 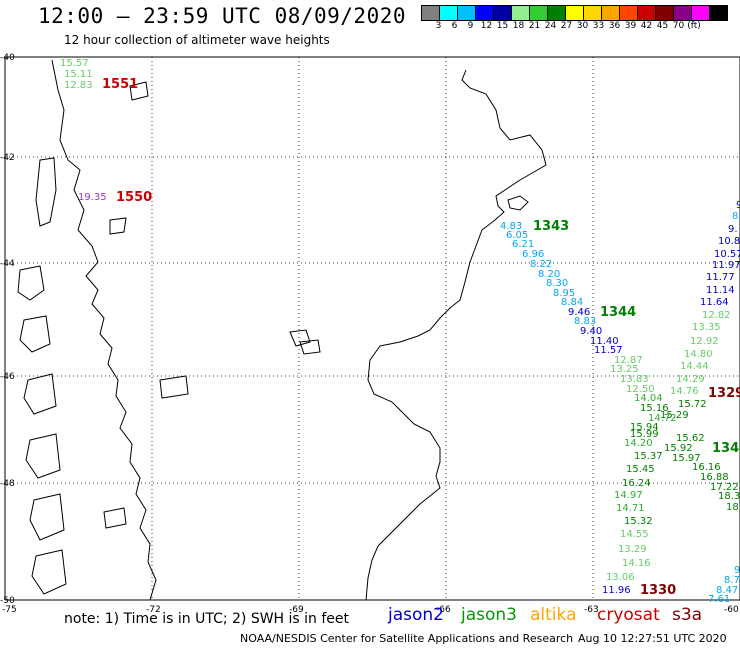 I want to click on lon-tick-label: -69, so click(x=296, y=610).